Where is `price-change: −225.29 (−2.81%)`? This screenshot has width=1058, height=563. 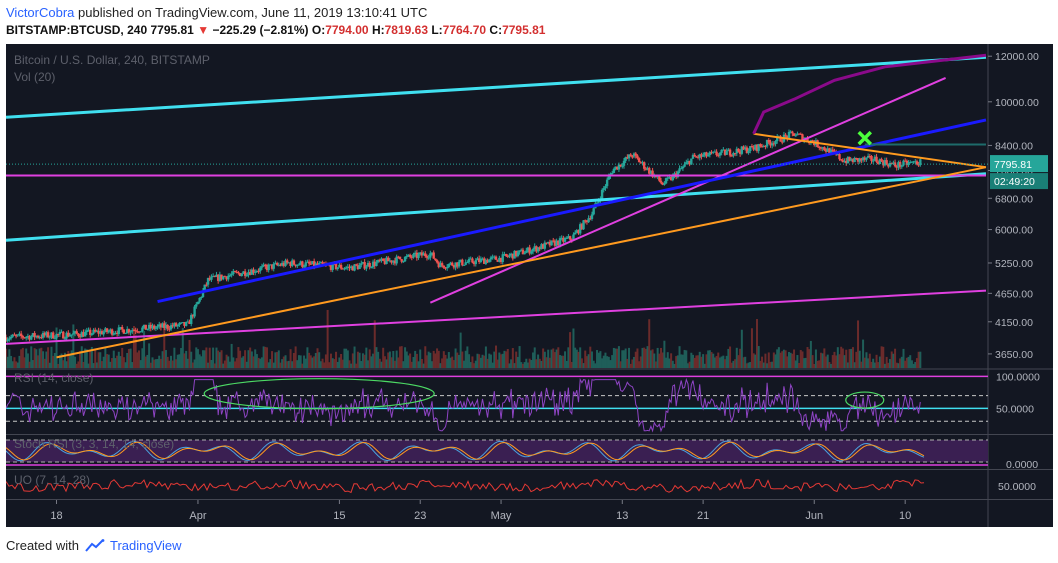 price-change: −225.29 (−2.81%) is located at coordinates (260, 30).